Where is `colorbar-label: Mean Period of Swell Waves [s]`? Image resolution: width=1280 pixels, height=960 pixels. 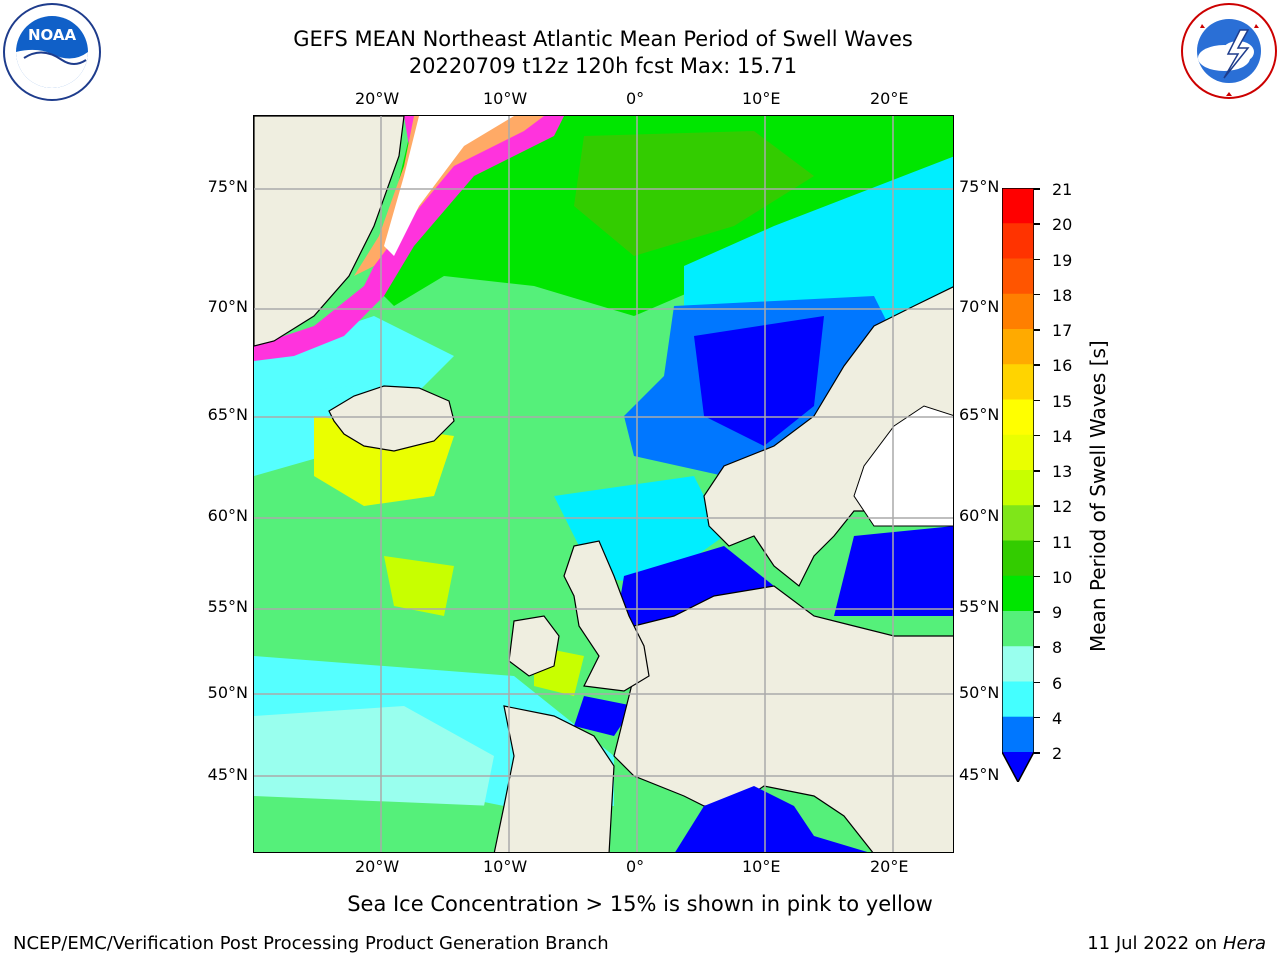 colorbar-label: Mean Period of Swell Waves [s] is located at coordinates (1098, 496).